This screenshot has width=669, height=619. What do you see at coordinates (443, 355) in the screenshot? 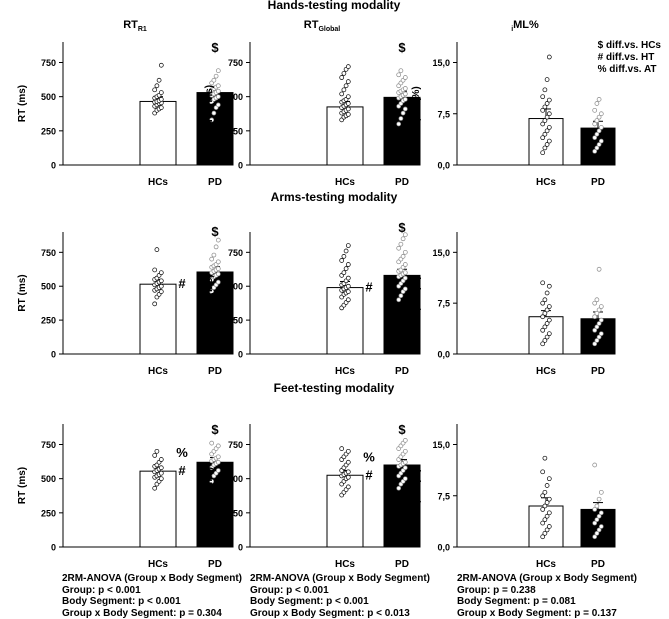
I see `y-tick-label: 0,0` at bounding box center [443, 355].